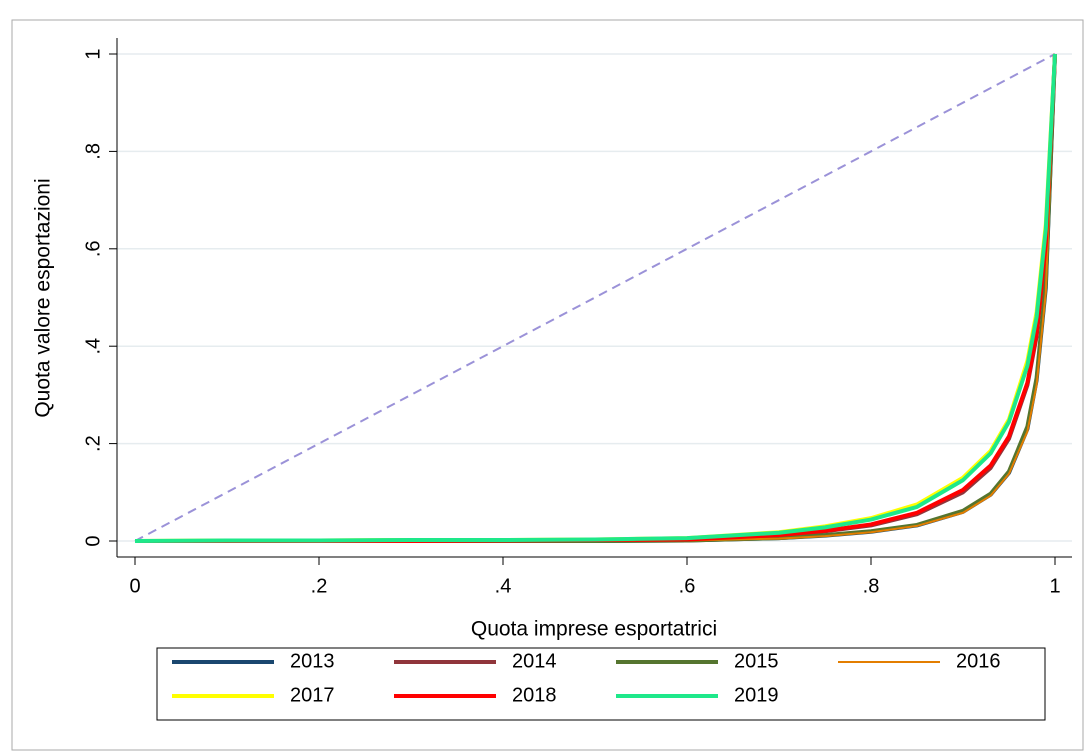 Image resolution: width=1087 pixels, height=753 pixels. I want to click on x-tick-label: .2, so click(319, 586).